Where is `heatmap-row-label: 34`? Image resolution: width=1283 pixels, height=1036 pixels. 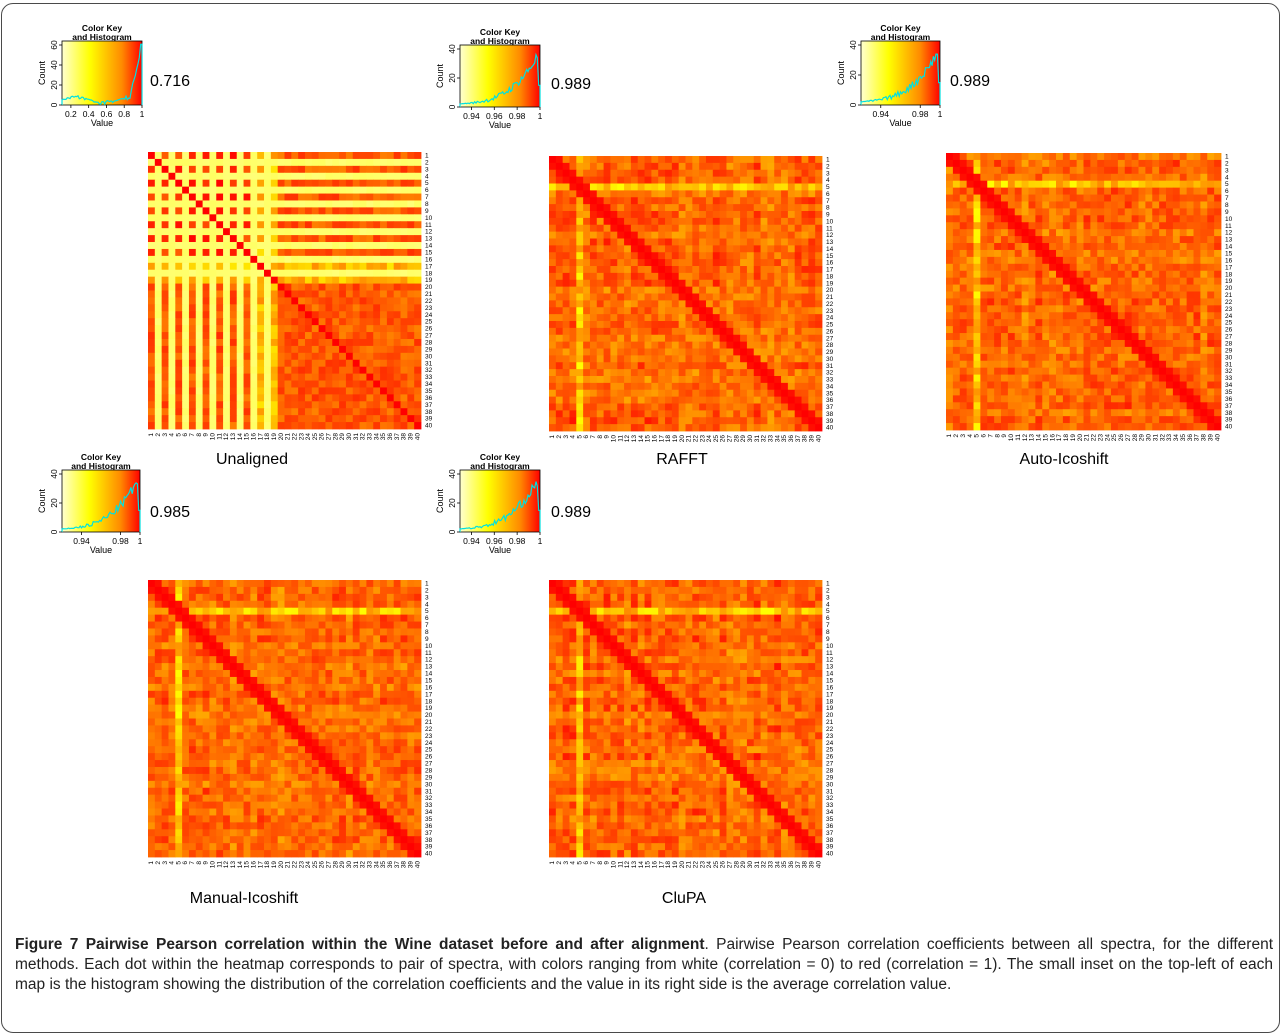 heatmap-row-label: 34 is located at coordinates (830, 386).